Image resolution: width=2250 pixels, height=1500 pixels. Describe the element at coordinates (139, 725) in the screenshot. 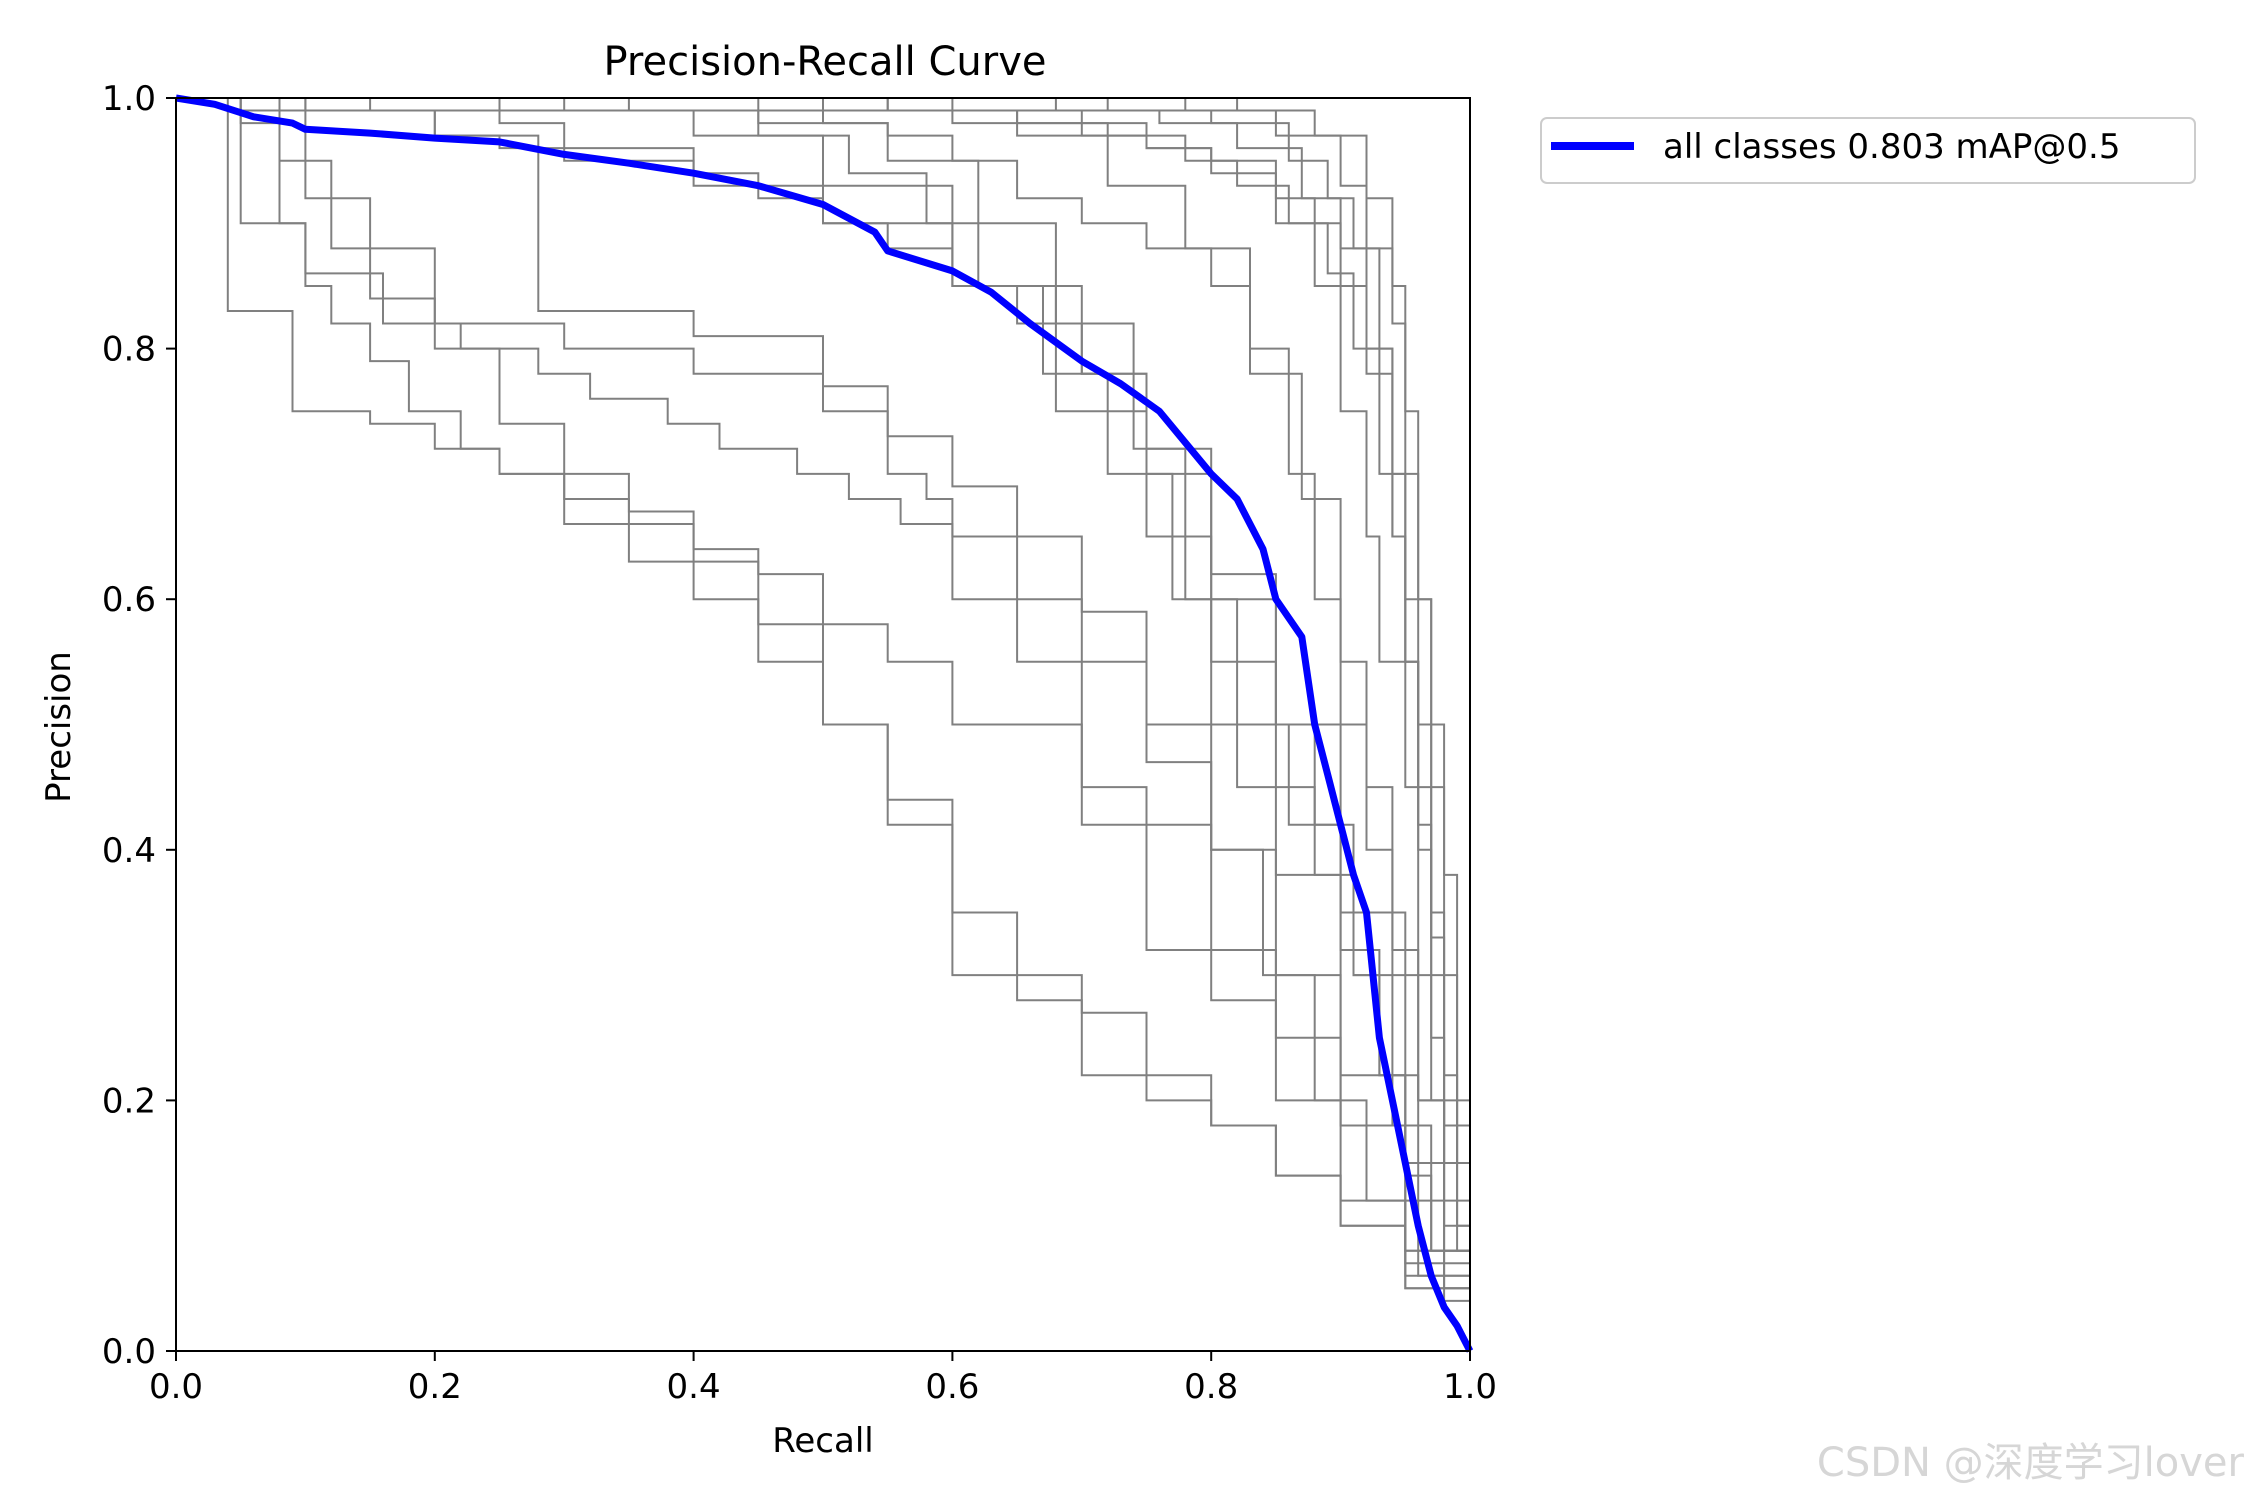

I see `y-axis: 0.0 0.2 0.4 0.6 0.8 1.0` at that location.